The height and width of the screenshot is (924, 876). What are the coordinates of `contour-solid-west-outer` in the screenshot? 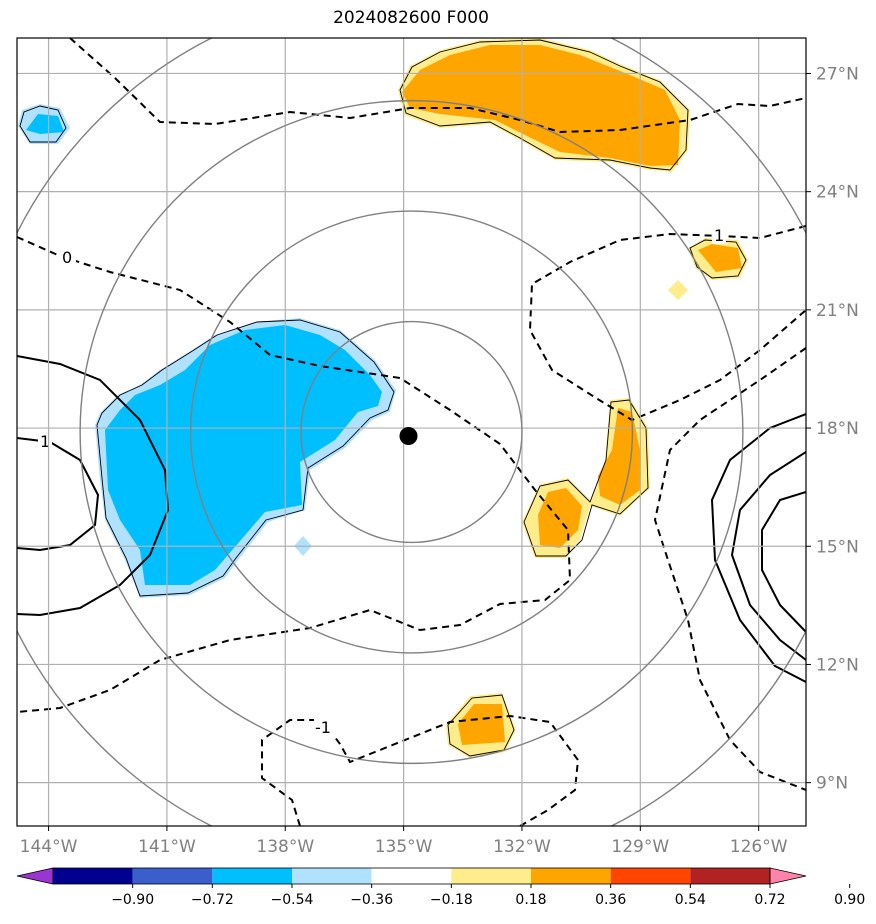 It's located at (93, 486).